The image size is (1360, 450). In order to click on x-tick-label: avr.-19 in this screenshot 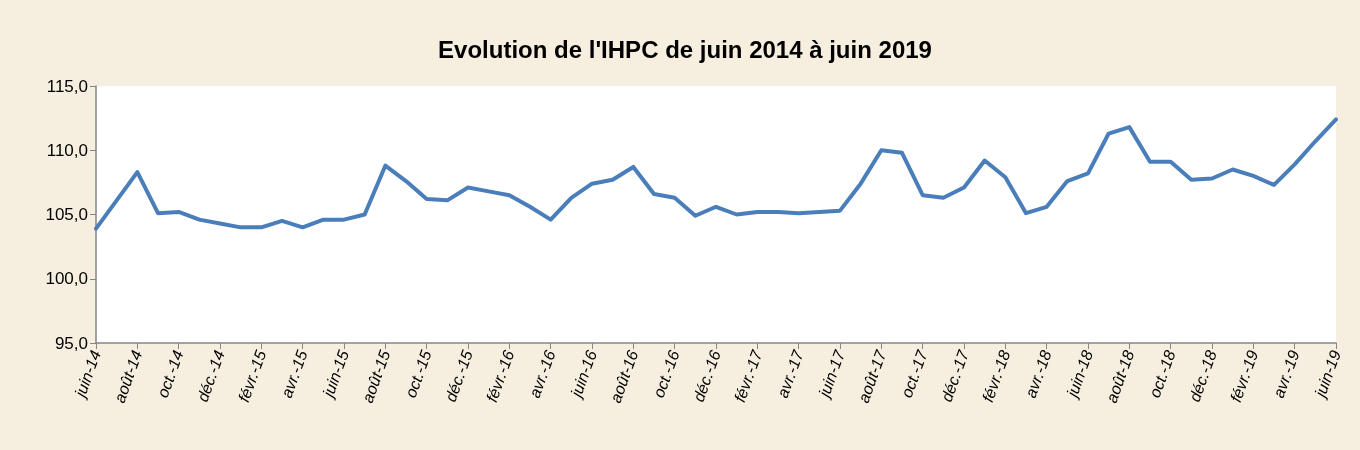, I will do `click(1286, 374)`.